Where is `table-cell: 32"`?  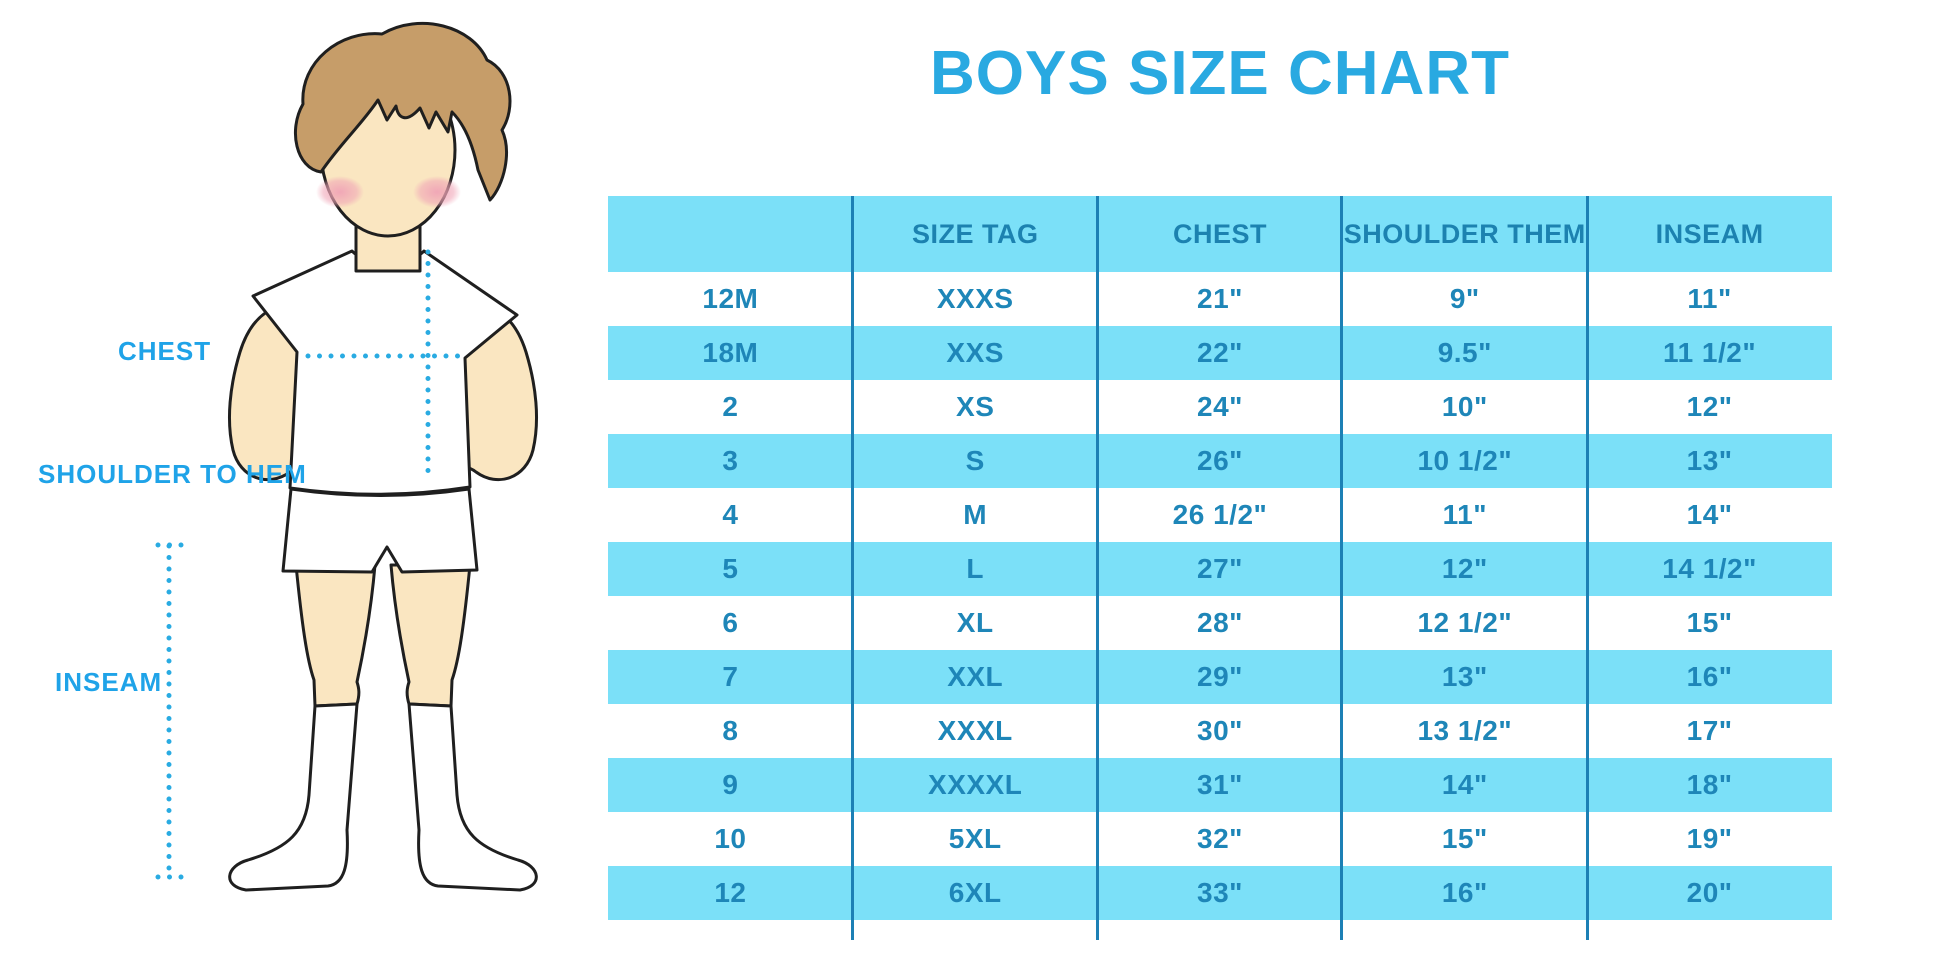 table-cell: 32" is located at coordinates (1220, 838).